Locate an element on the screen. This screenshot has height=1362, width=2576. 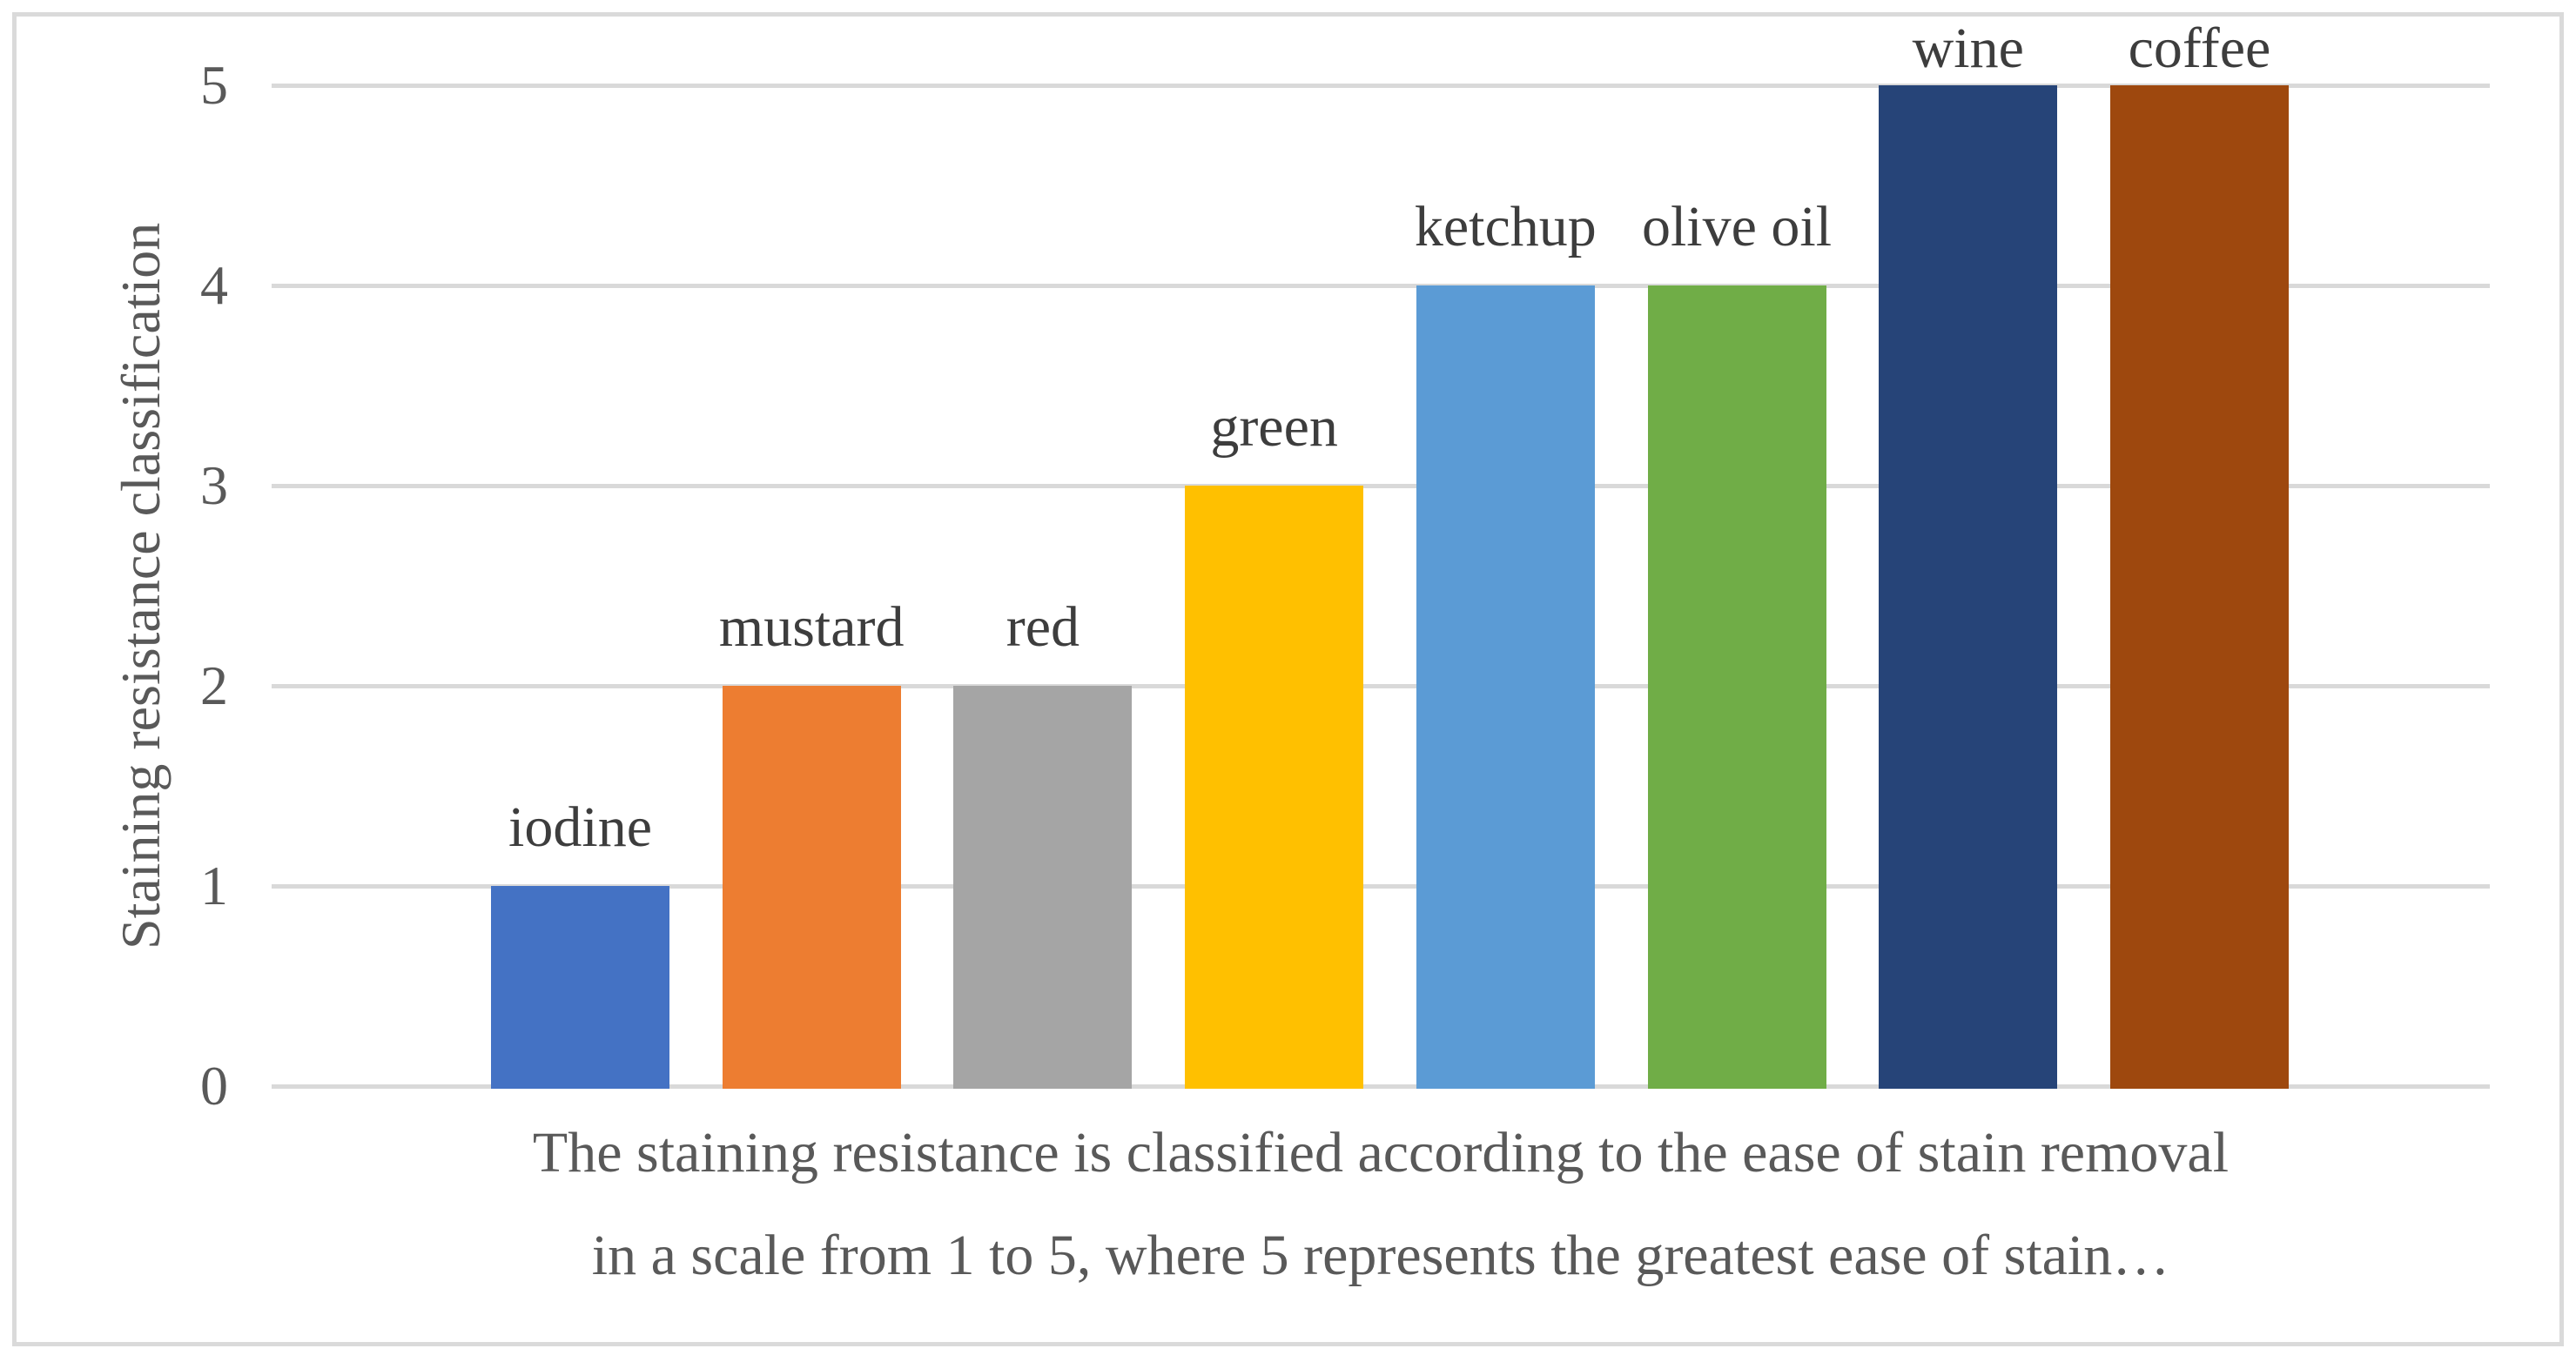
bar-green is located at coordinates (1274, 787).